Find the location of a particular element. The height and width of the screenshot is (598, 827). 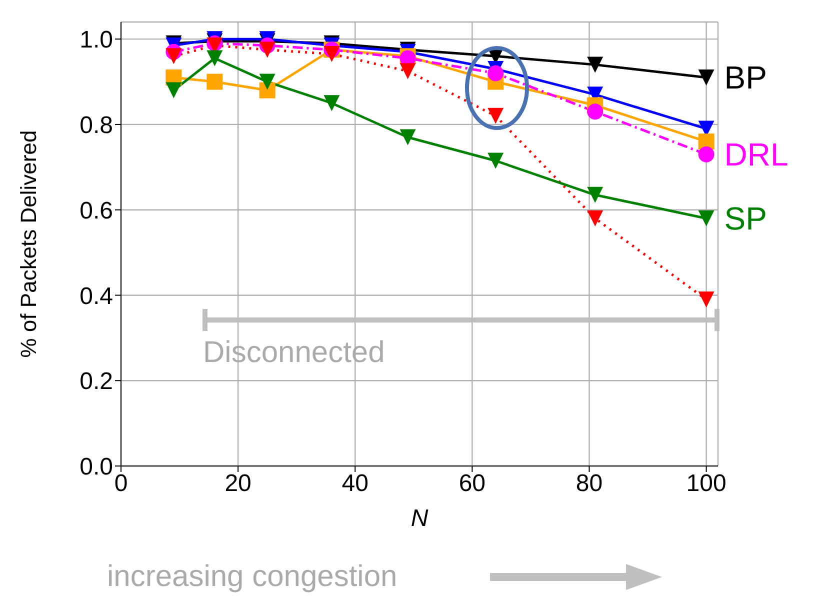

y-axis-title: % of Packets Delivered is located at coordinates (28, 244).